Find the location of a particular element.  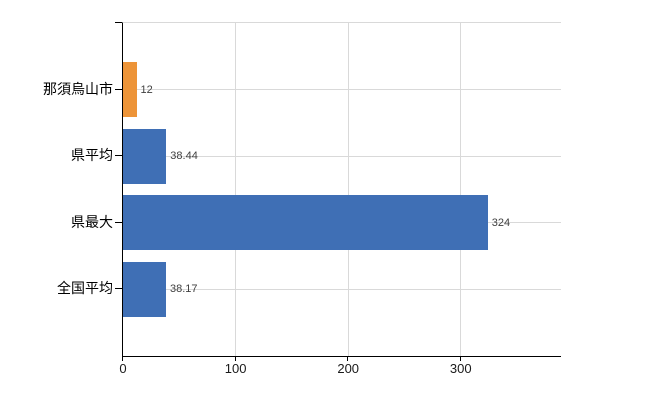

category-label: 県平均 is located at coordinates (92, 155).